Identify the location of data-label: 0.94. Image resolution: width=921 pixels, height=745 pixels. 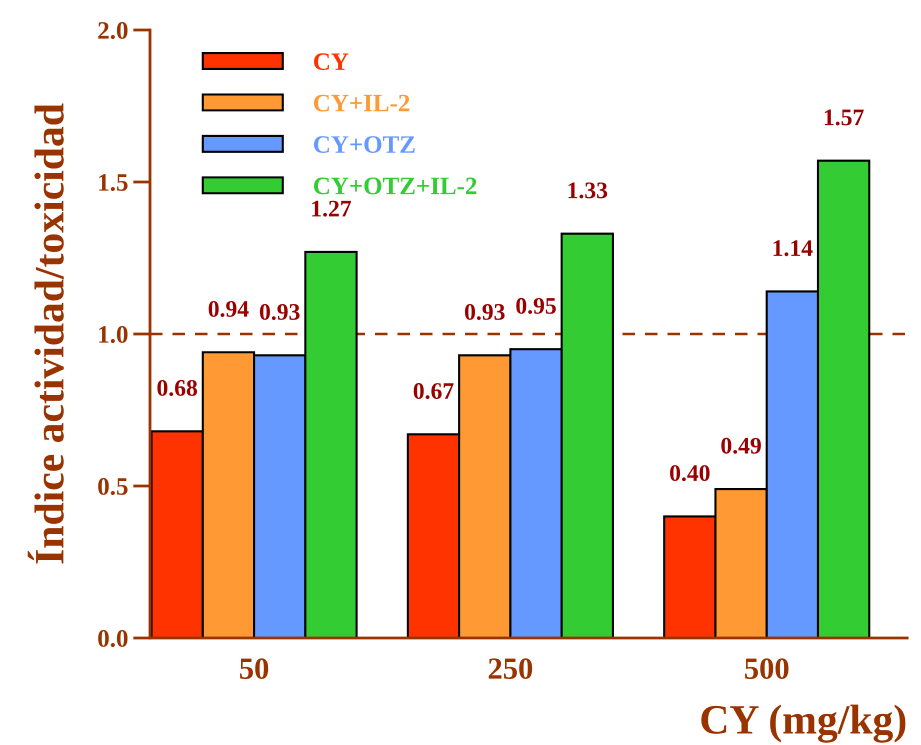
(228, 308).